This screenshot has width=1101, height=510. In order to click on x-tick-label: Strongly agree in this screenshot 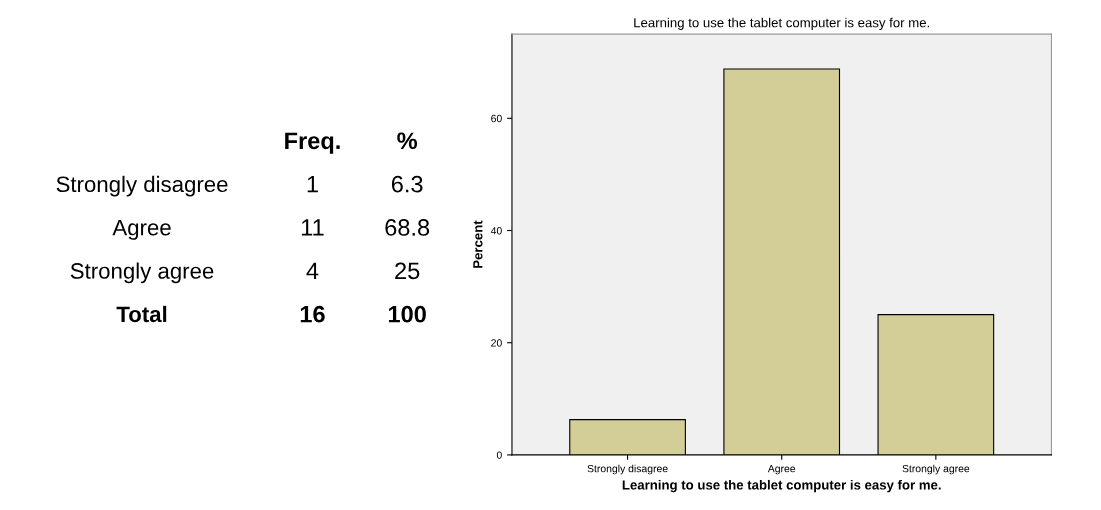, I will do `click(936, 469)`.